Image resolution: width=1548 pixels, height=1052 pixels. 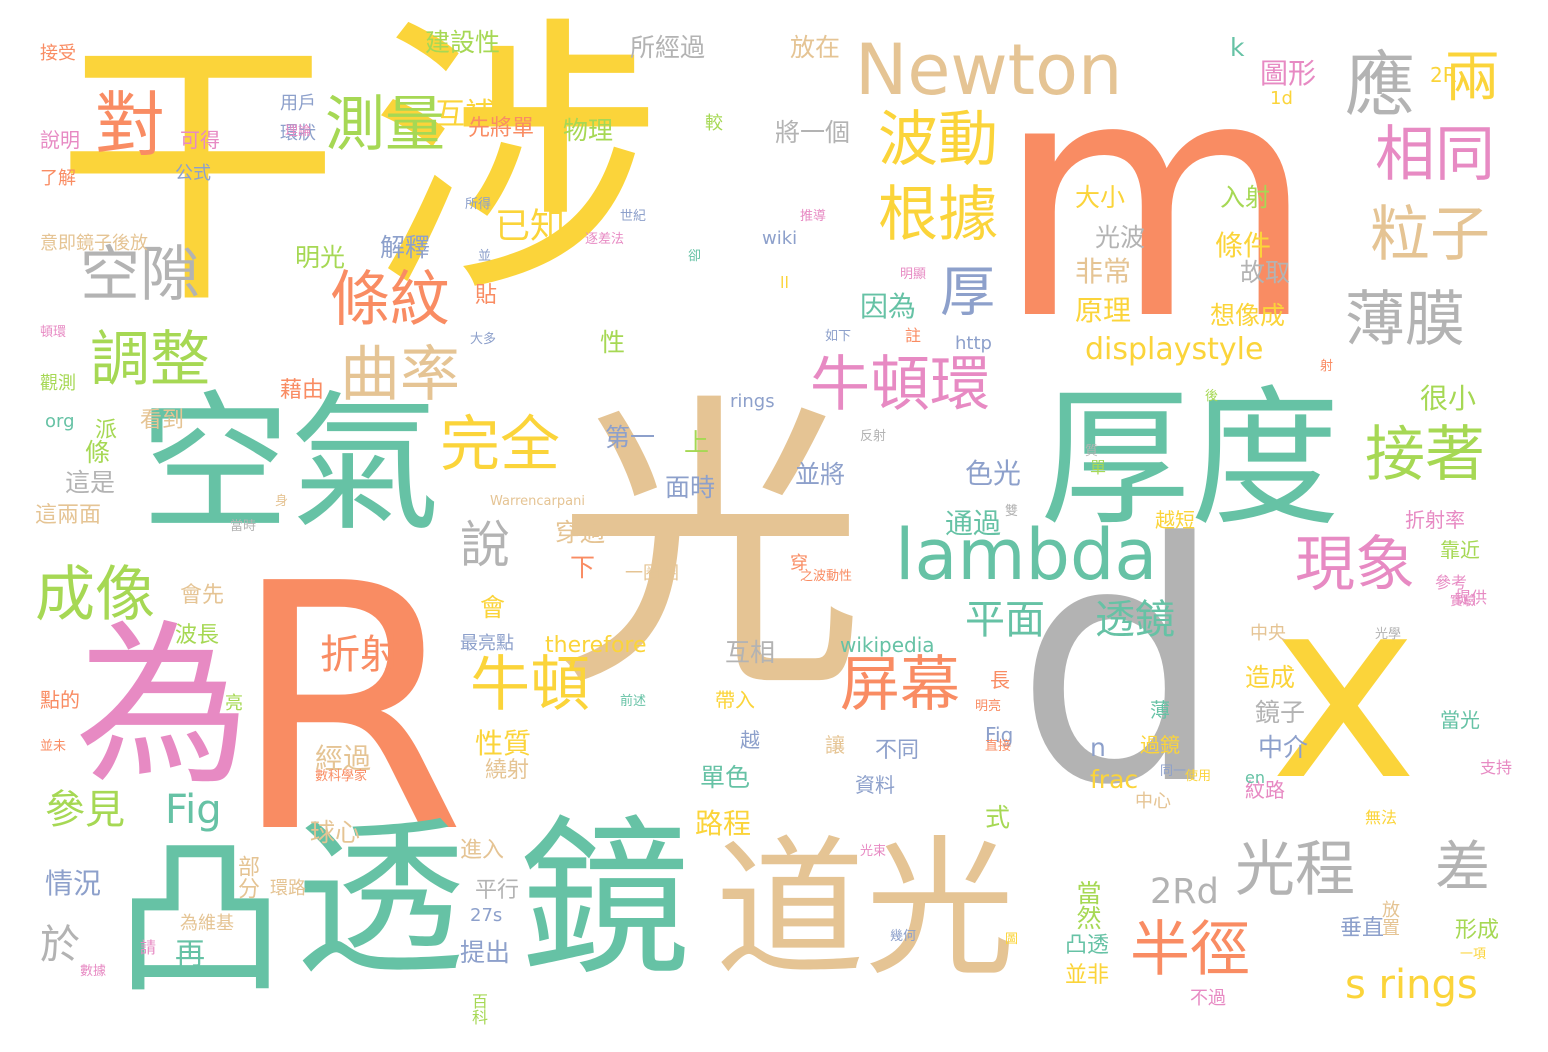 What do you see at coordinates (695, 256) in the screenshot?
I see `cloud-word: 卻` at bounding box center [695, 256].